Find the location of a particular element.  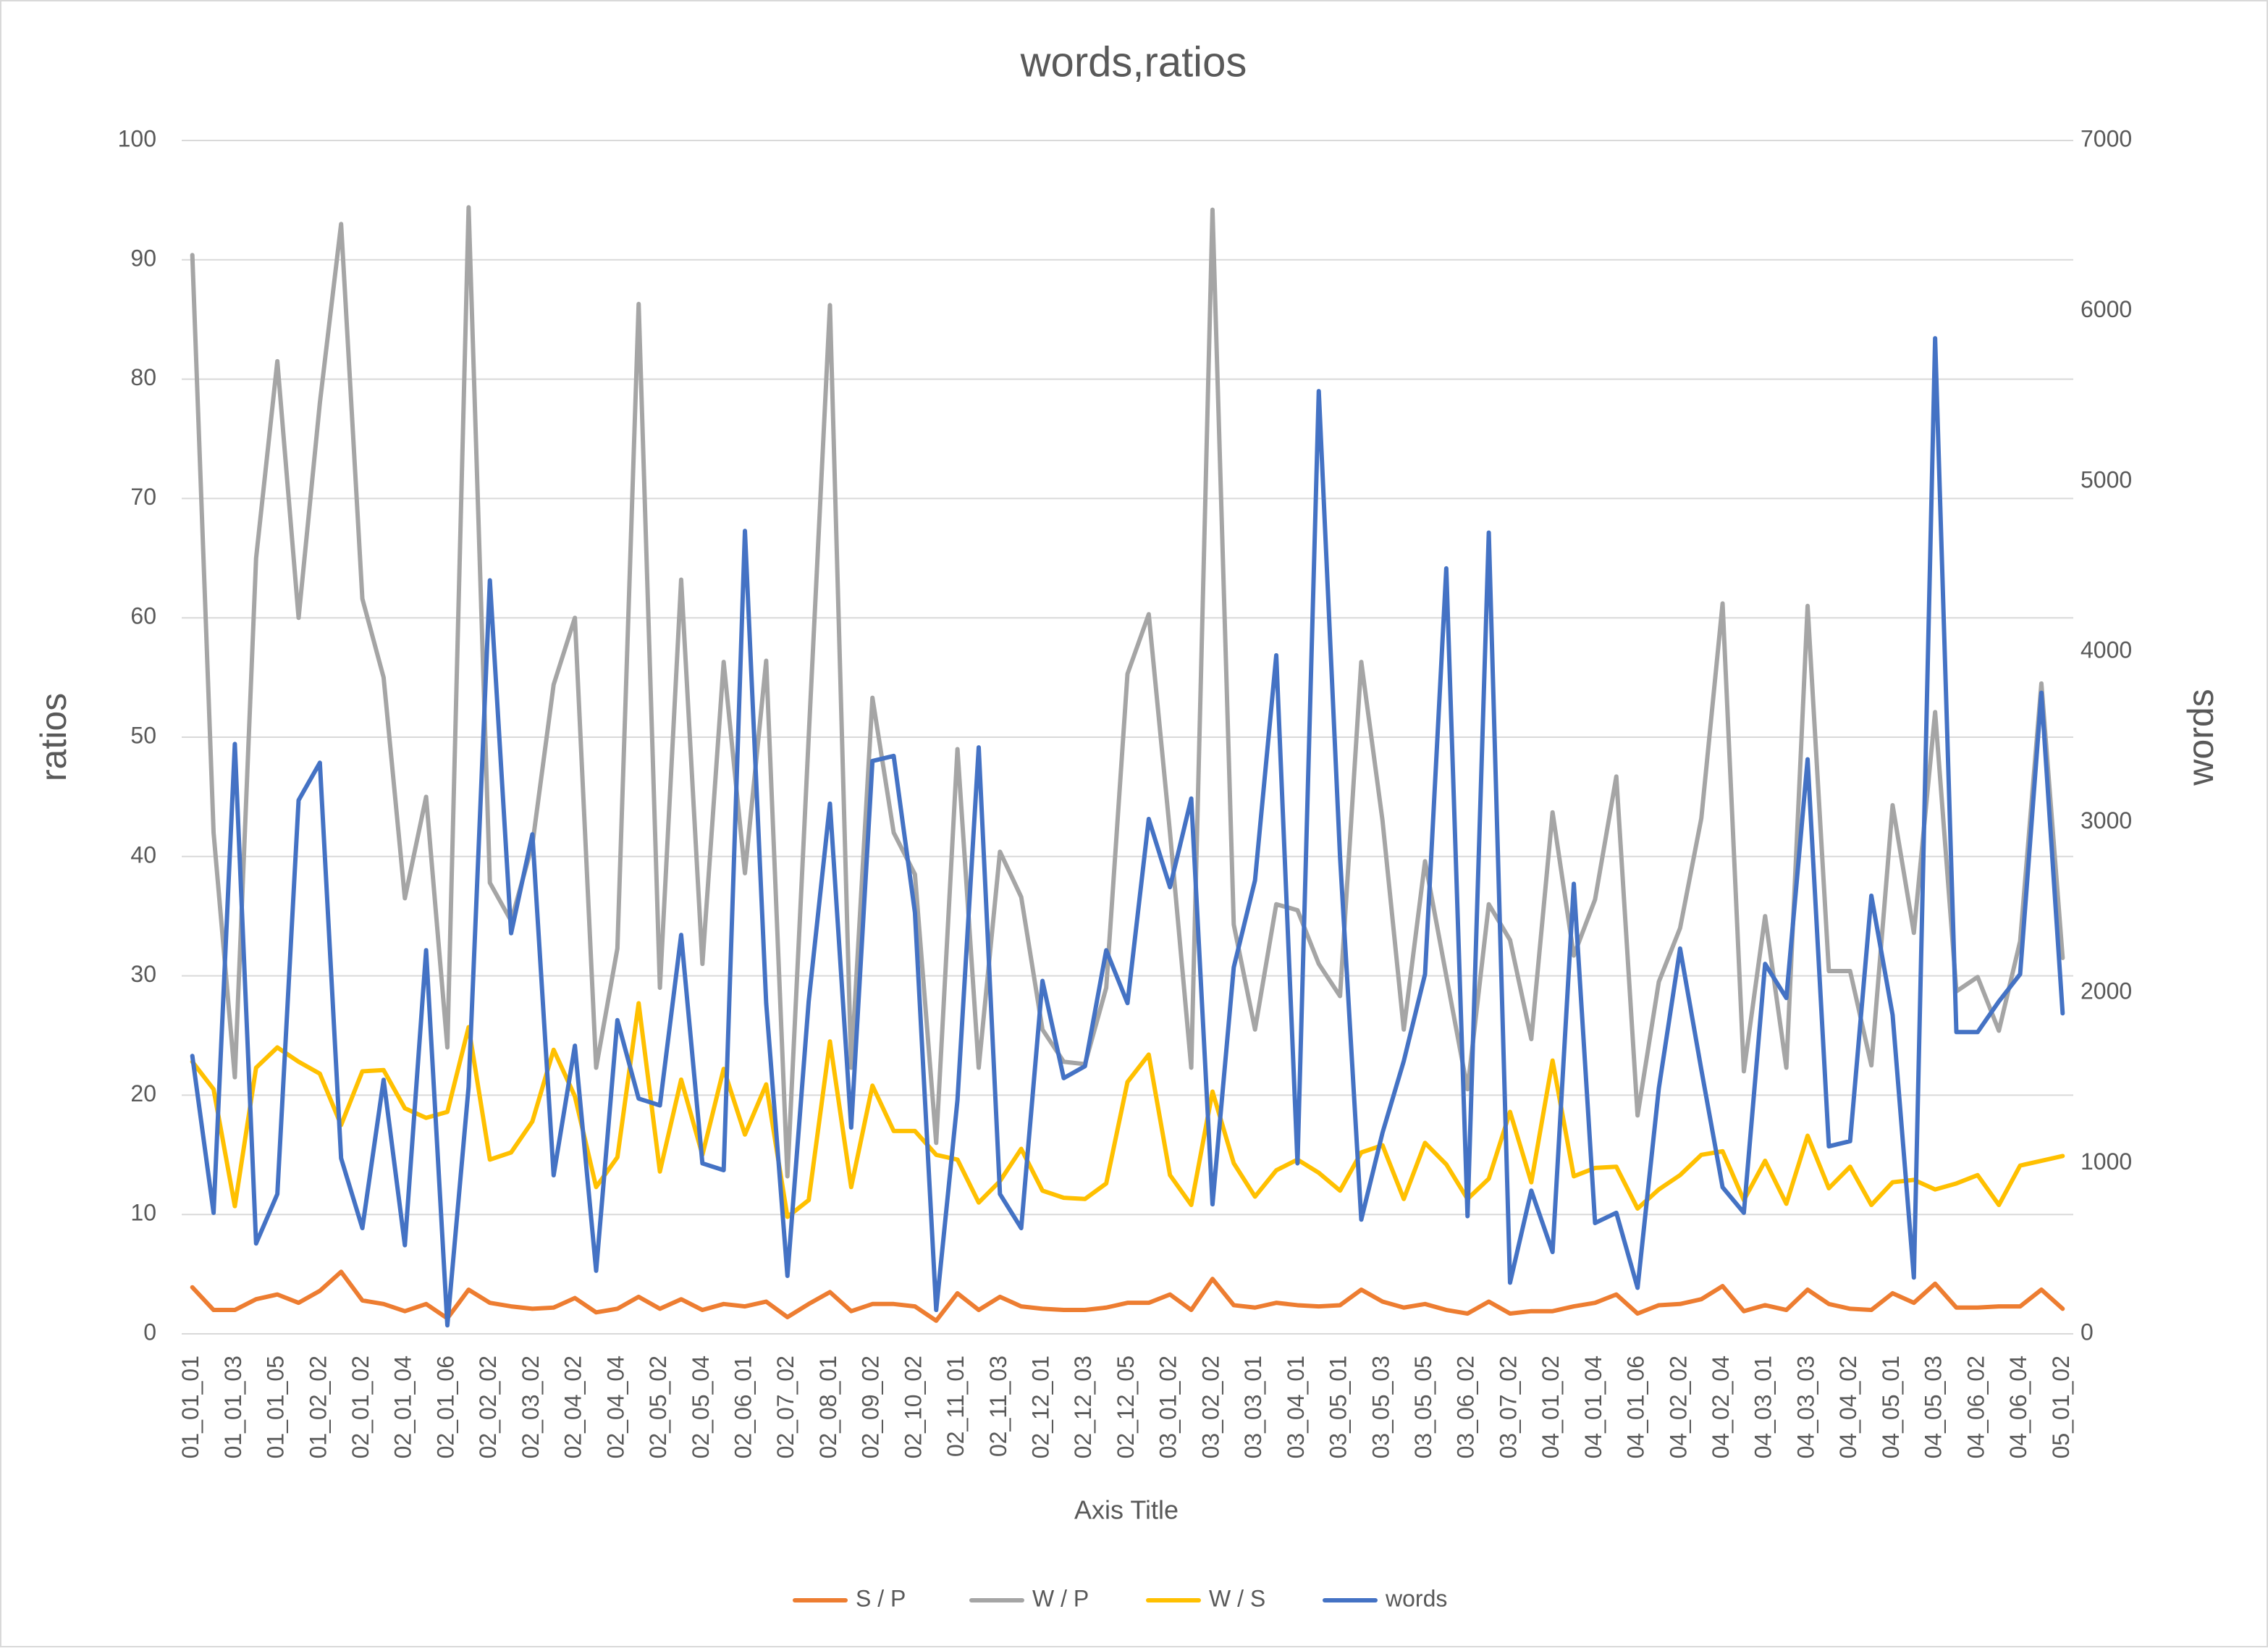

x-tick-label: 02_03_02 is located at coordinates (531, 1407).